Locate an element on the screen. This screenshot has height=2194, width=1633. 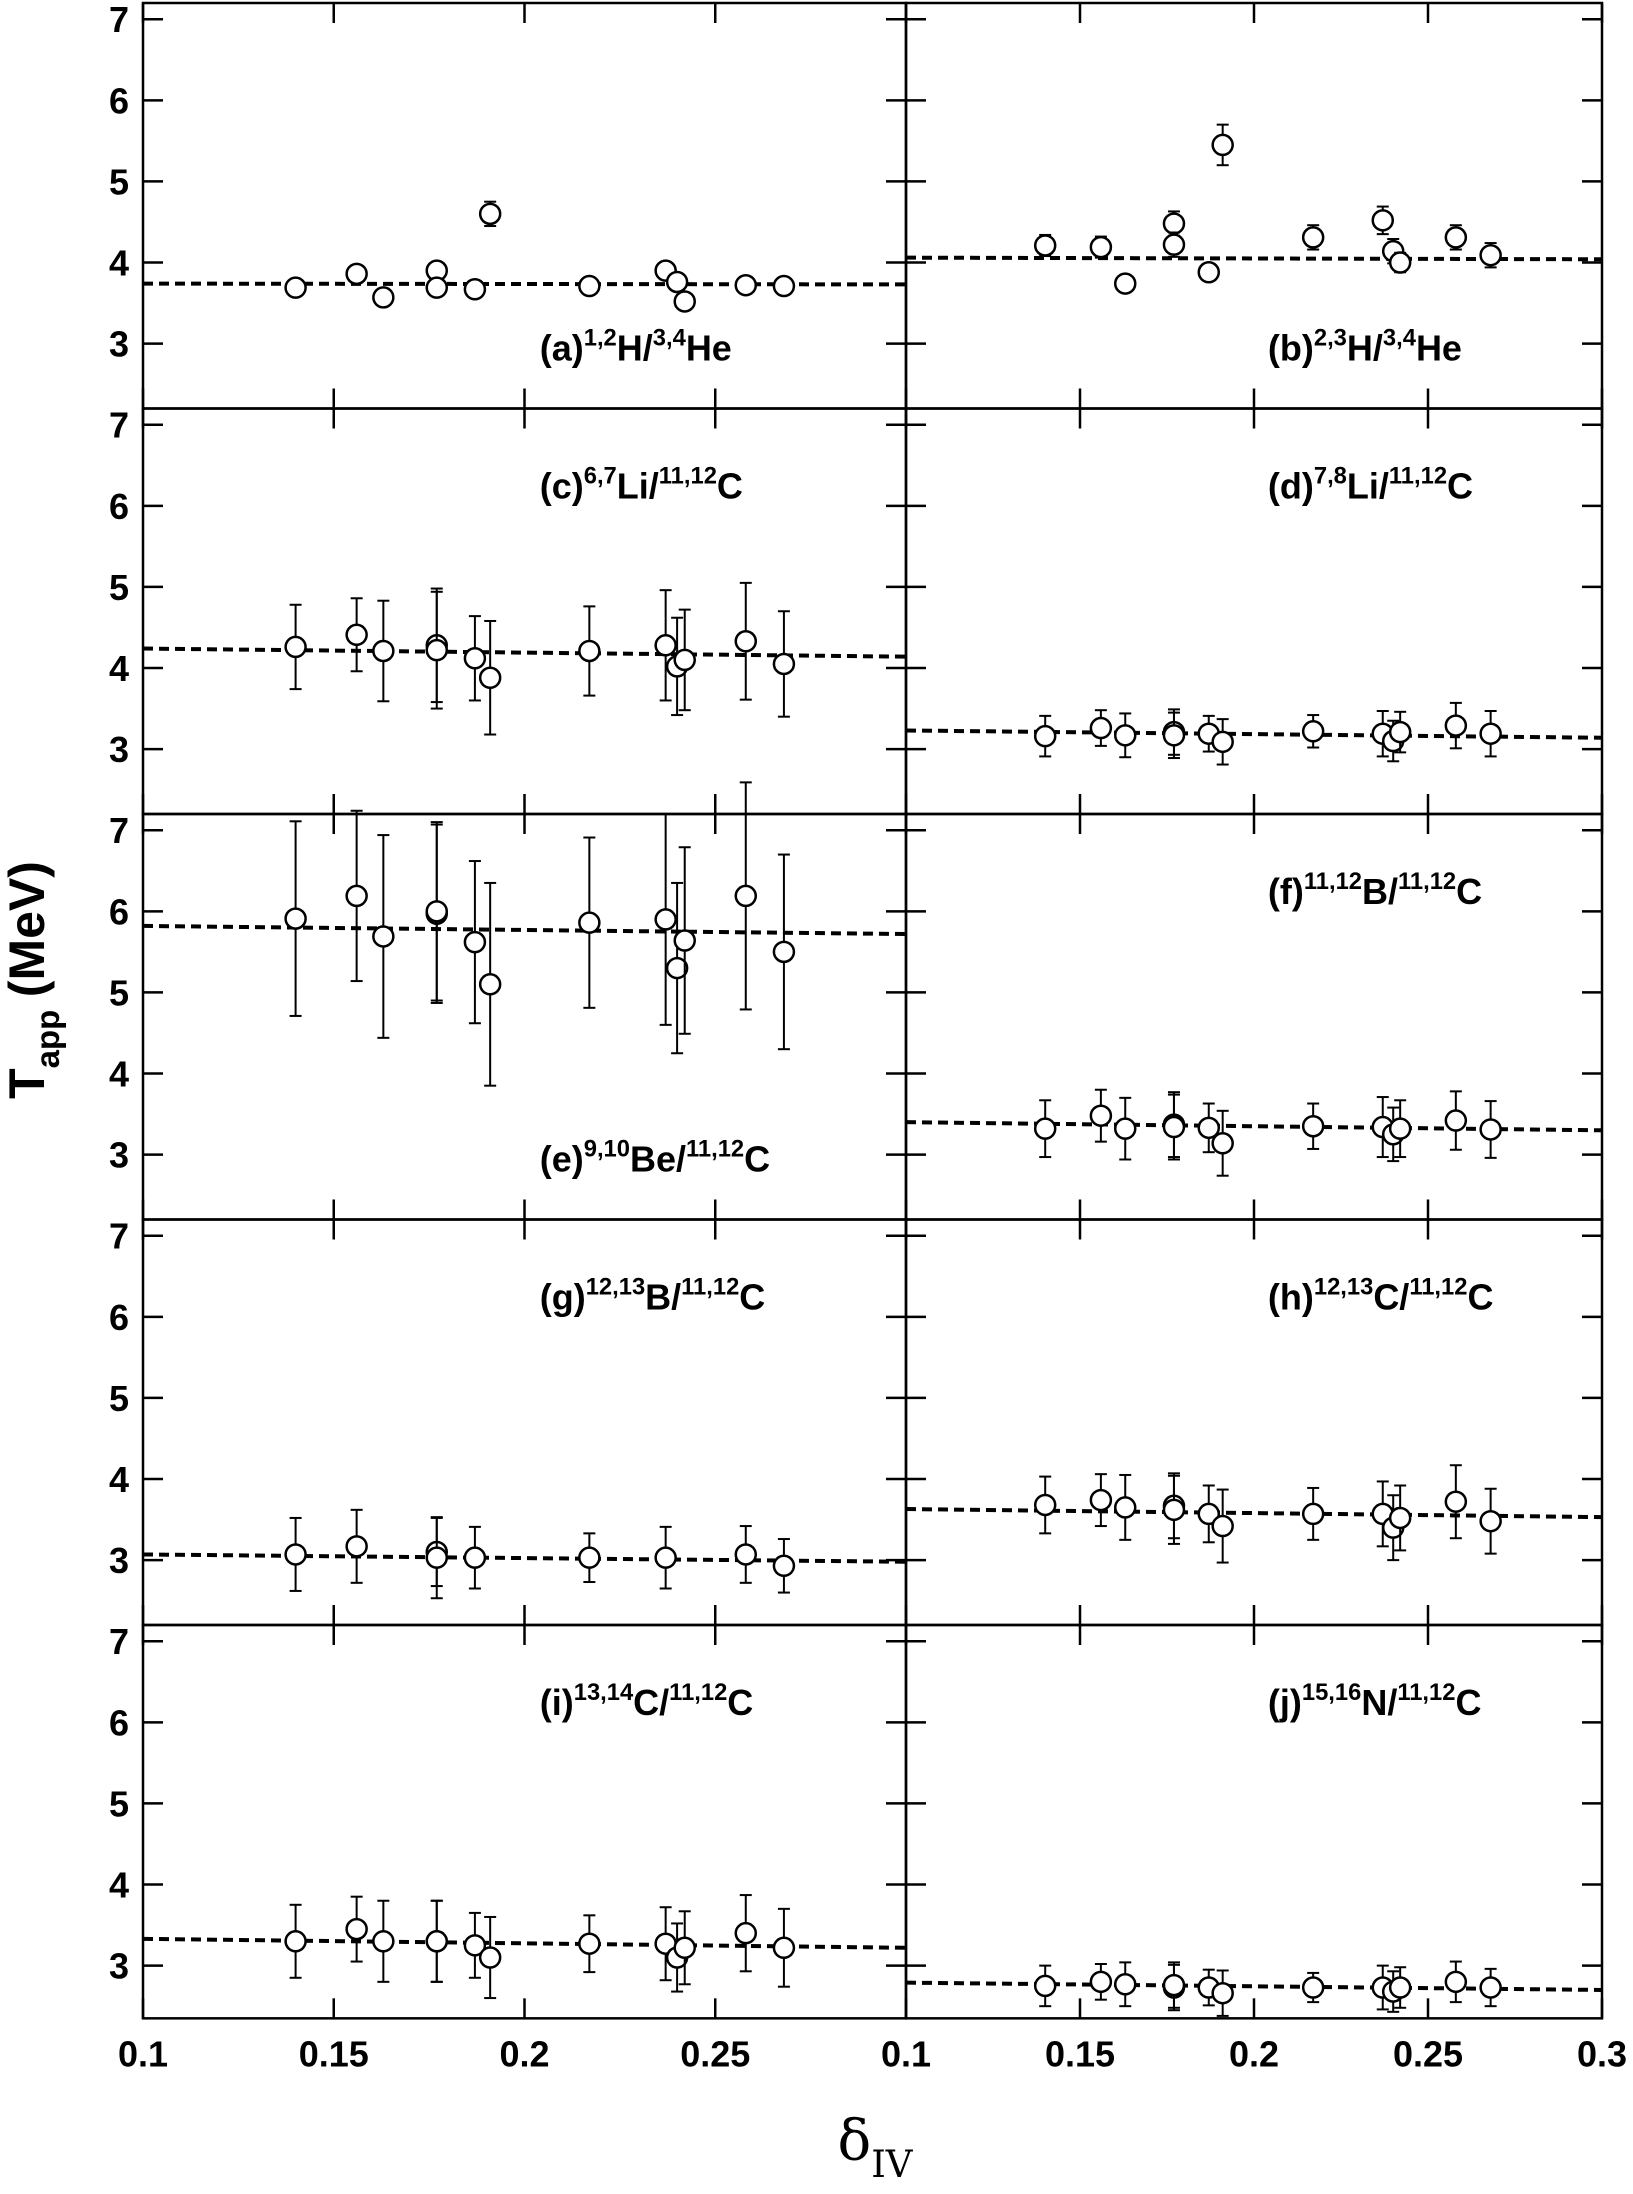
x-tick-label: 0.25 is located at coordinates (715, 2053).